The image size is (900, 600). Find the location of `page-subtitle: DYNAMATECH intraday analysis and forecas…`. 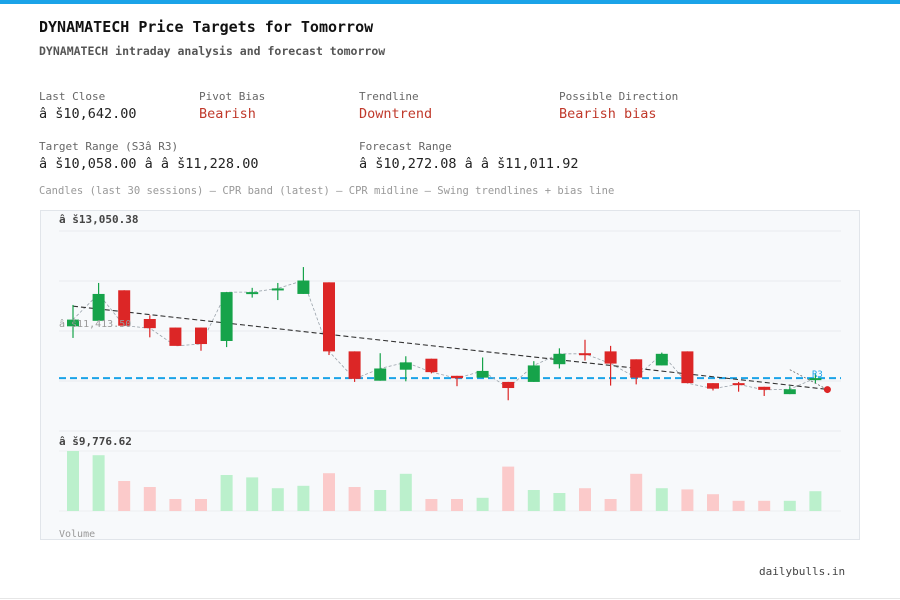

page-subtitle: DYNAMATECH intraday analysis and forecas… is located at coordinates (212, 51).